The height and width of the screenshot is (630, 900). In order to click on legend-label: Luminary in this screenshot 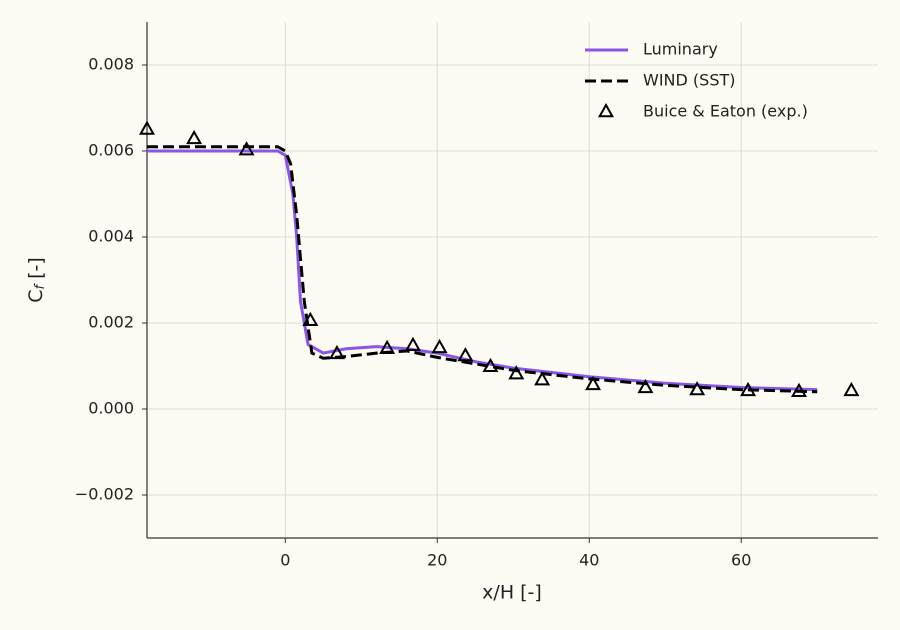, I will do `click(680, 49)`.